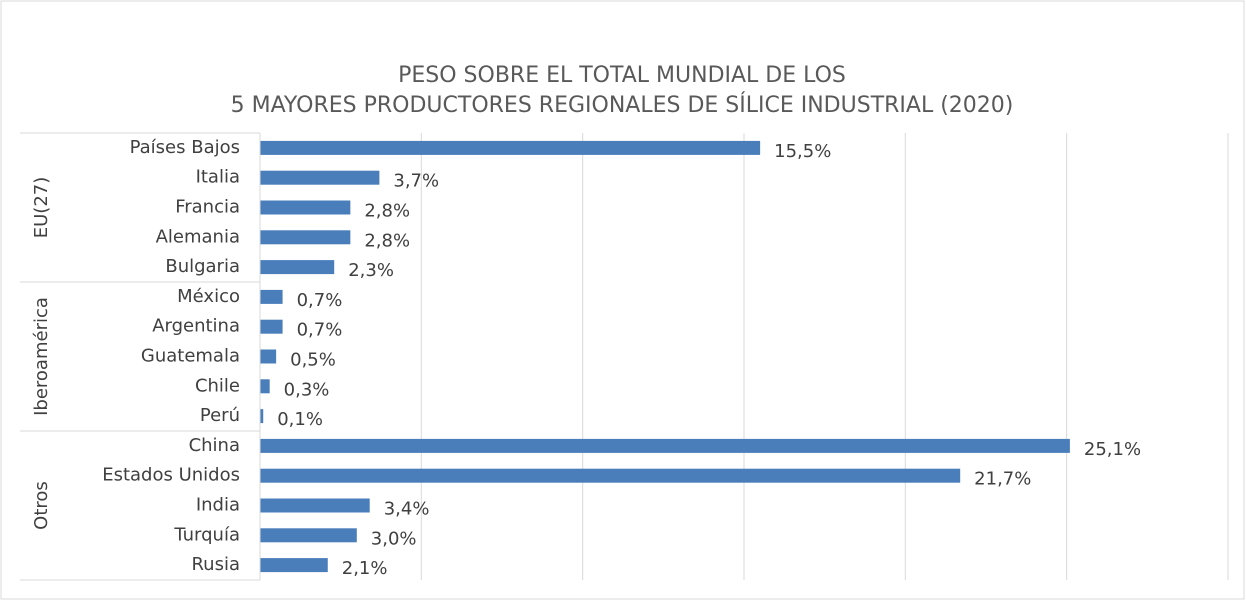 This screenshot has height=601, width=1246. Describe the element at coordinates (365, 568) in the screenshot. I see `value-label: 2,1%` at that location.